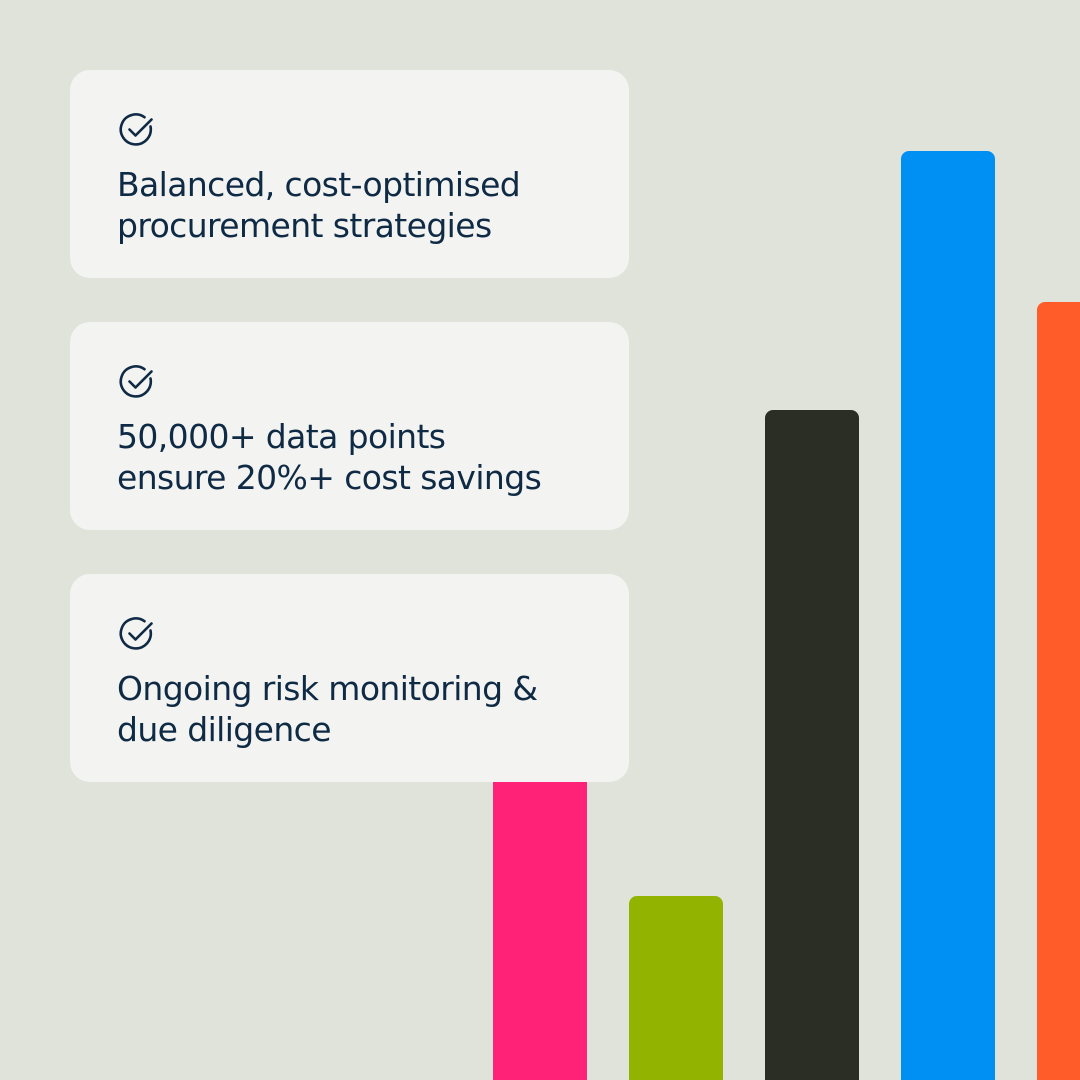 Image resolution: width=1080 pixels, height=1080 pixels. What do you see at coordinates (327, 688) in the screenshot?
I see `feature-line: Ongoing risk monitoring &` at bounding box center [327, 688].